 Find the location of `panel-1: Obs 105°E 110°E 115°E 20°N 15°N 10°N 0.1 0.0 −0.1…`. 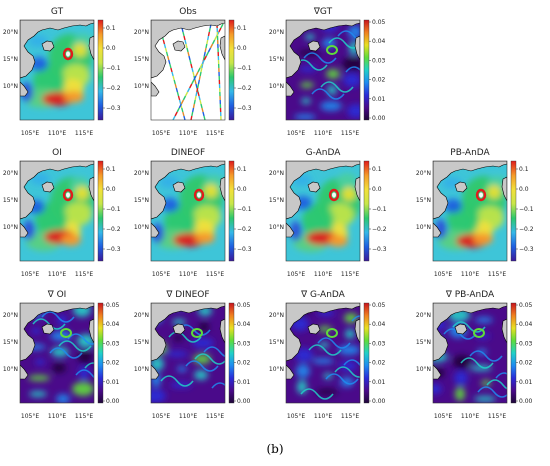

panel-1: Obs 105°E 110°E 115°E 20°N 15°N 10°N 0.1 0.0 −0.1… is located at coordinates (193, 72).